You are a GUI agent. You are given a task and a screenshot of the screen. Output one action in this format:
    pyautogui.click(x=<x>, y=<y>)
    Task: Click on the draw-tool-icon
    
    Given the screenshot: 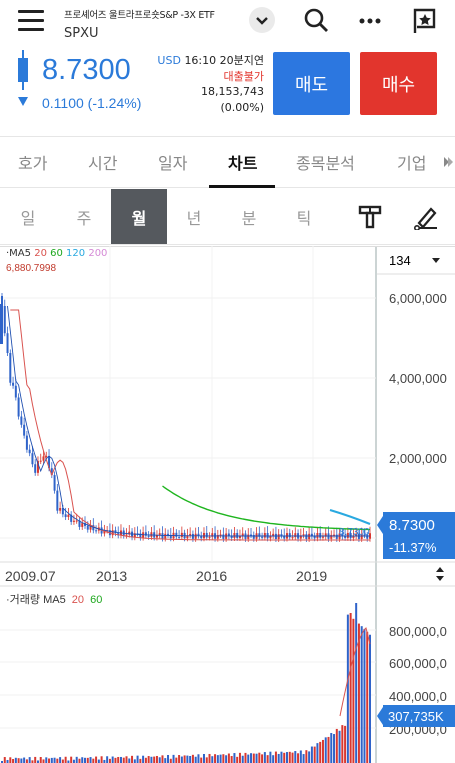 What is the action you would take?
    pyautogui.click(x=426, y=219)
    